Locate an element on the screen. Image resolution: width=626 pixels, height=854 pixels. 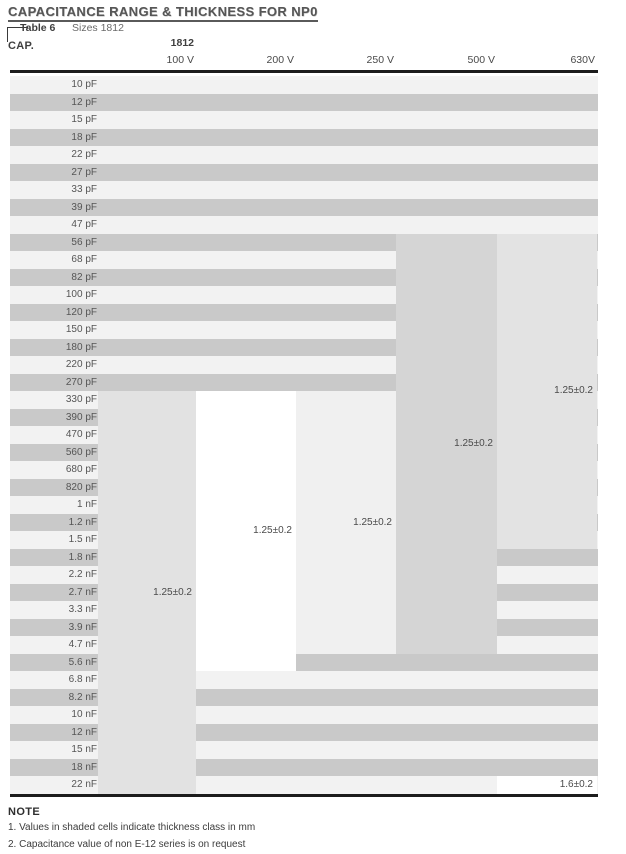
capacitance-row-label: 2.7 nF is located at coordinates (82, 592).